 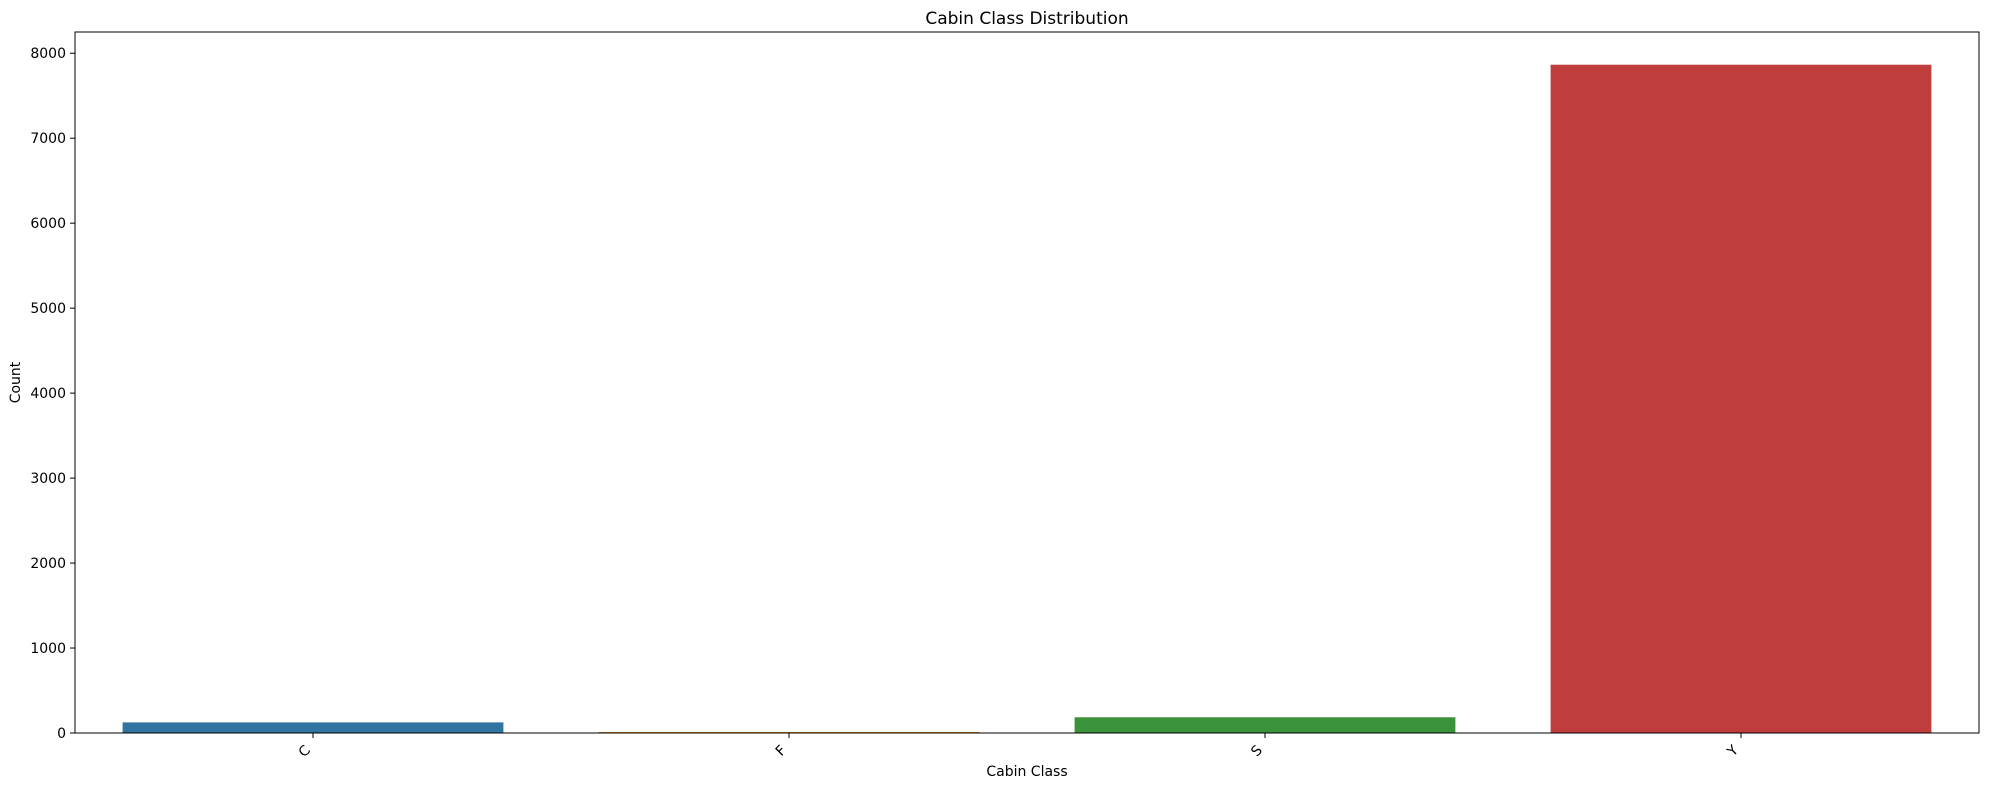 I want to click on y-tick-label: 8000, so click(x=48, y=54).